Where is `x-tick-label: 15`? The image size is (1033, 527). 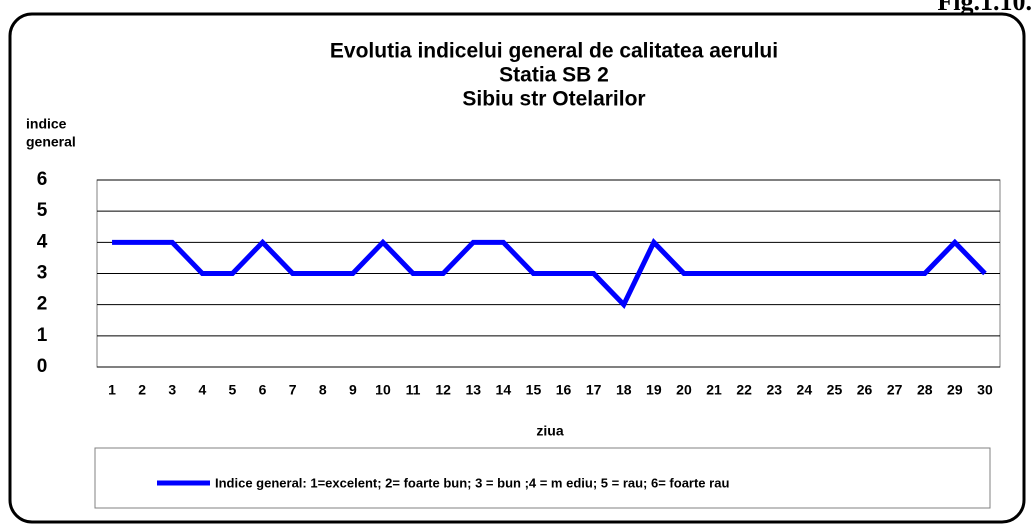
x-tick-label: 15 is located at coordinates (534, 390).